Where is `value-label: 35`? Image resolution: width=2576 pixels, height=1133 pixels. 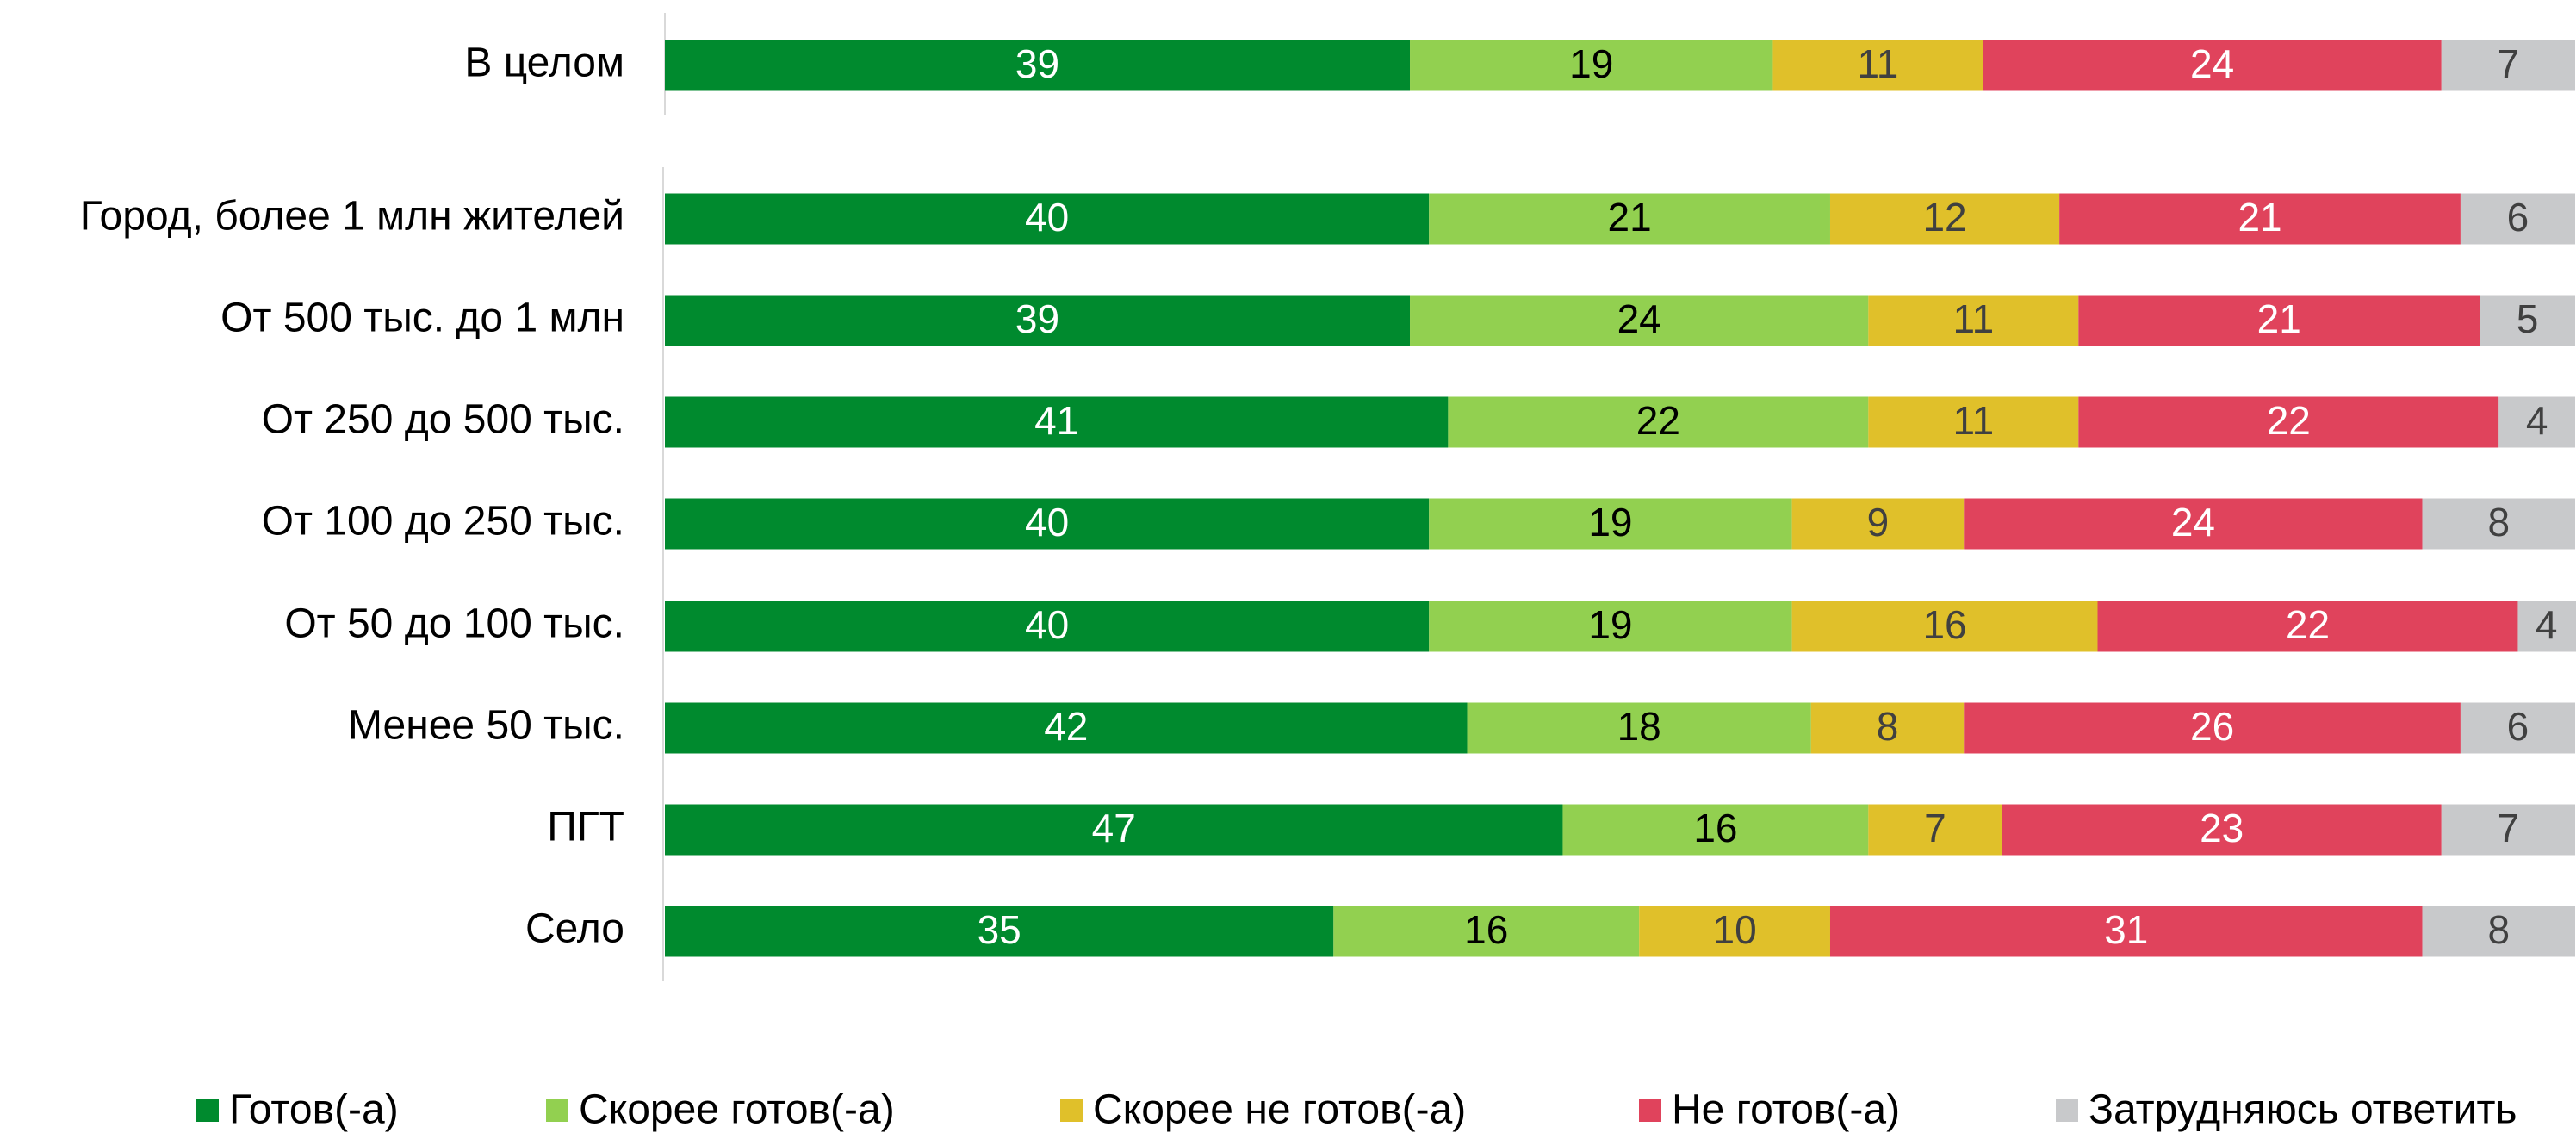 value-label: 35 is located at coordinates (999, 929).